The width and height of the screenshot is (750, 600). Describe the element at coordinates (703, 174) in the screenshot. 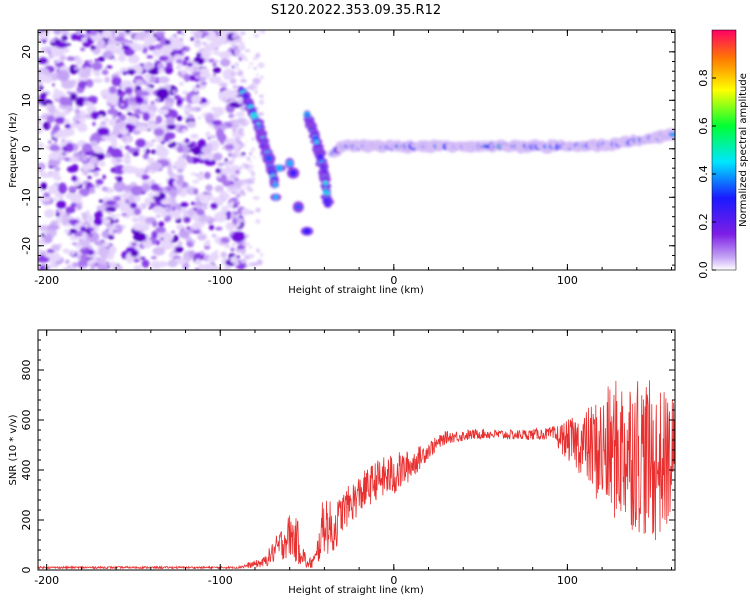

I see `colorbar-tick-label: 0.4` at that location.